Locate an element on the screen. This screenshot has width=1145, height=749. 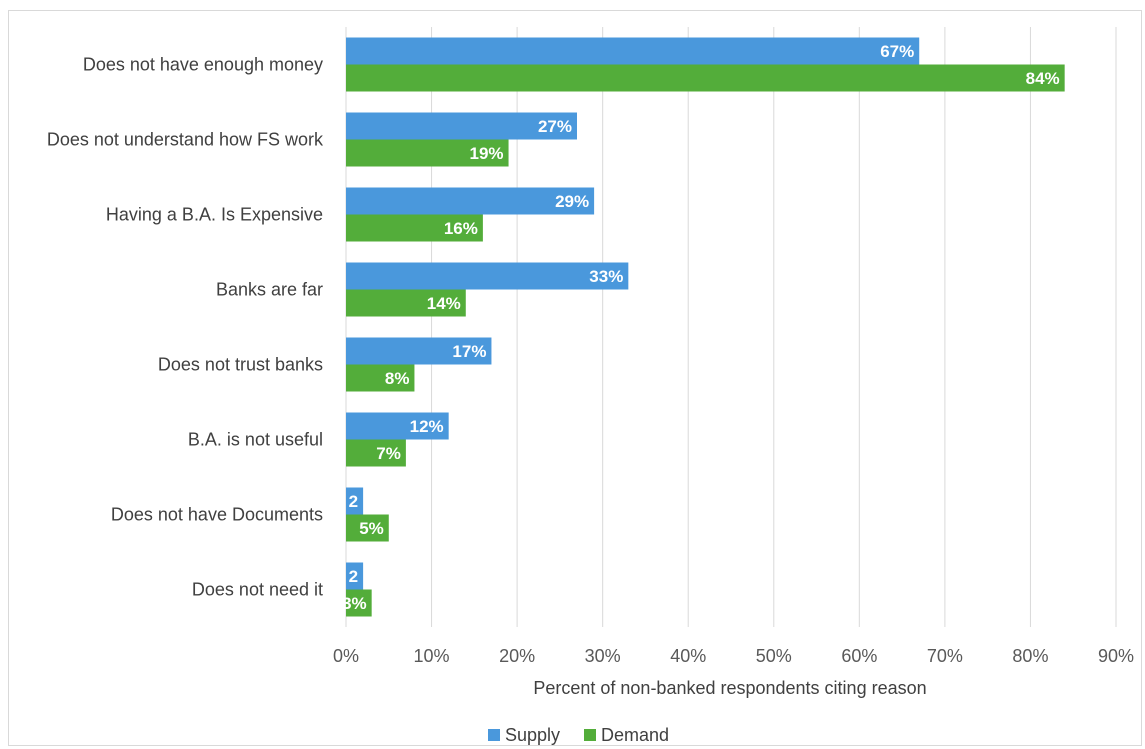
x-tick-label: 80% is located at coordinates (1030, 656).